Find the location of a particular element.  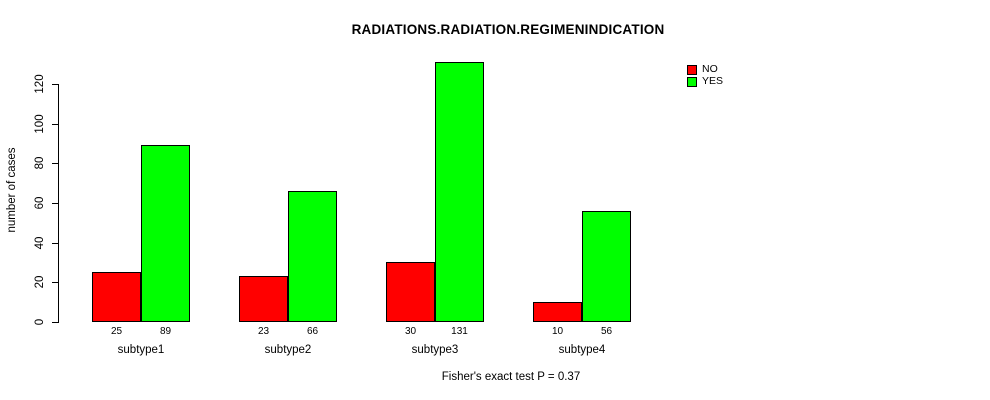

y-tick-label: 60 is located at coordinates (40, 203).